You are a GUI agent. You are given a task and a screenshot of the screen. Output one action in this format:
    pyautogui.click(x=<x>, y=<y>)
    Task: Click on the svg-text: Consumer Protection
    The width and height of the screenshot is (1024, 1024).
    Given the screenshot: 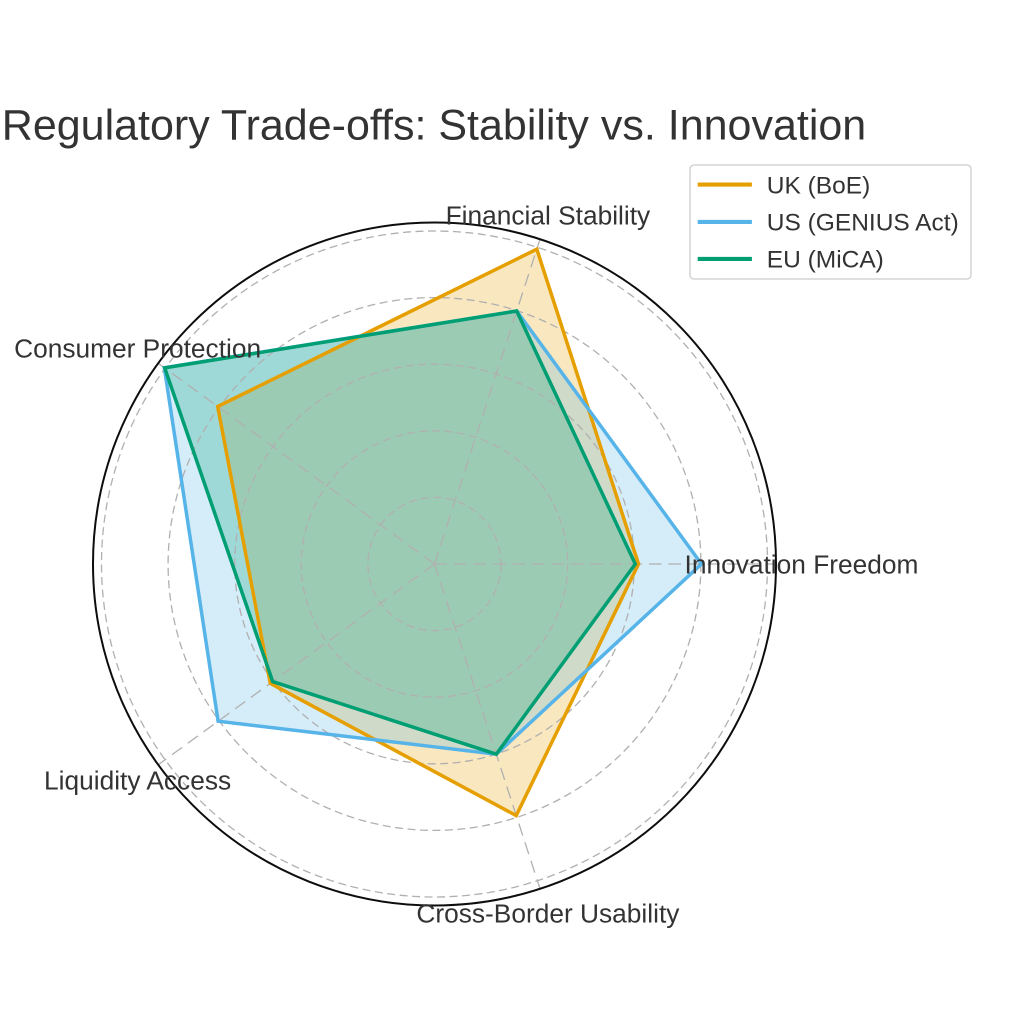 What is the action you would take?
    pyautogui.click(x=137, y=349)
    